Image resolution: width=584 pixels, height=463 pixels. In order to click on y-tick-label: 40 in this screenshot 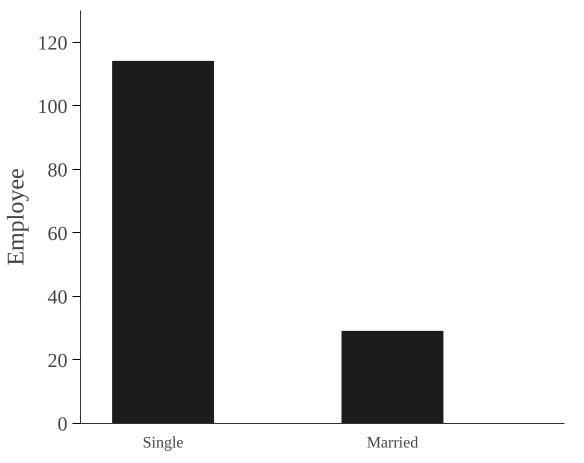, I will do `click(58, 297)`.